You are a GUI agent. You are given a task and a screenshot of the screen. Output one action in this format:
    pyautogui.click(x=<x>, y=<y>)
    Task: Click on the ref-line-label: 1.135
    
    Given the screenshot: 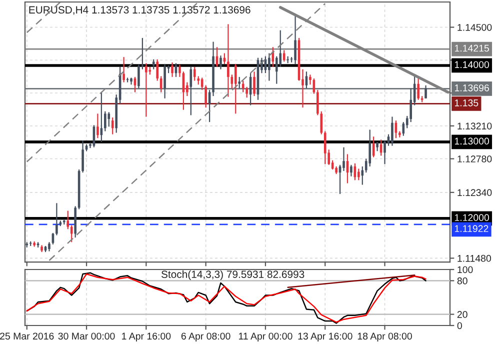 What is the action you would take?
    pyautogui.click(x=466, y=102)
    